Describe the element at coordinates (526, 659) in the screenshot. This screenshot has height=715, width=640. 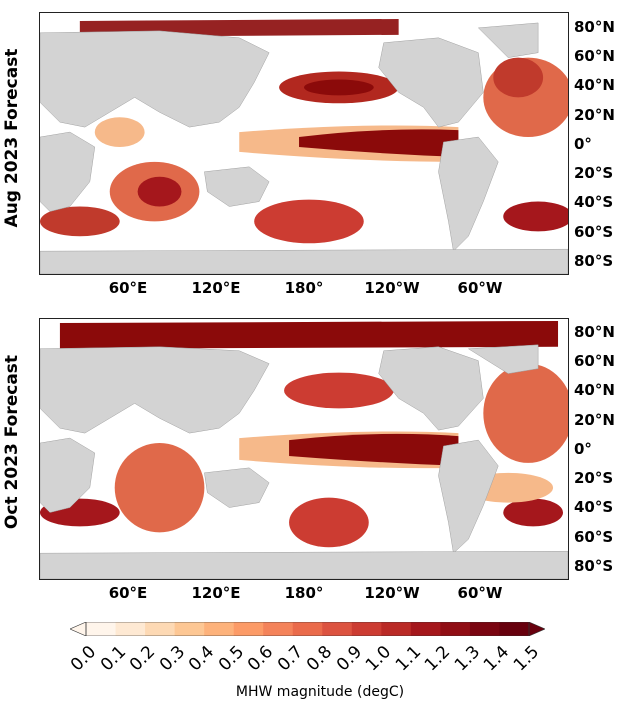
I see `colorbar-tick-label: 1.5` at that location.